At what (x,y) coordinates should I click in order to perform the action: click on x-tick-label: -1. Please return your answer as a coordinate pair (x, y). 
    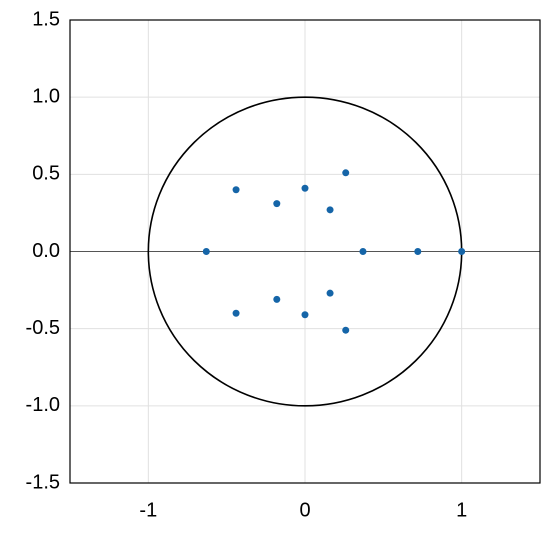
    Looking at the image, I should click on (148, 510).